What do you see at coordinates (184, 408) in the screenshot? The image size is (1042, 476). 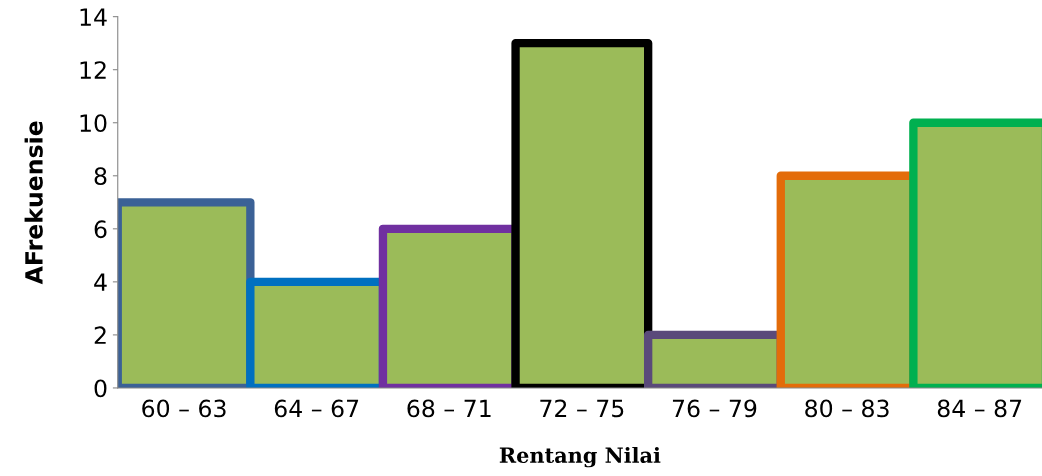 I see `x-tick-label: 60 – 63` at bounding box center [184, 408].